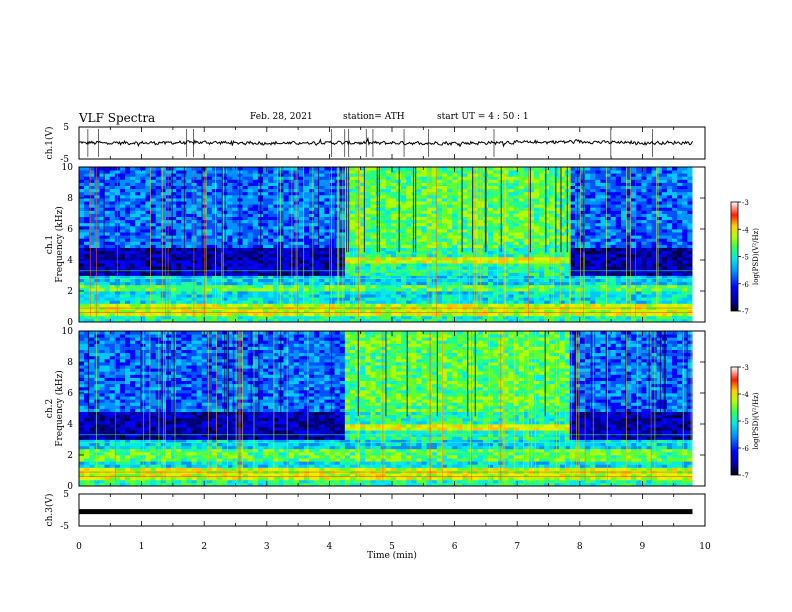  What do you see at coordinates (281, 117) in the screenshot?
I see `header-date: Feb. 28, 2021` at bounding box center [281, 117].